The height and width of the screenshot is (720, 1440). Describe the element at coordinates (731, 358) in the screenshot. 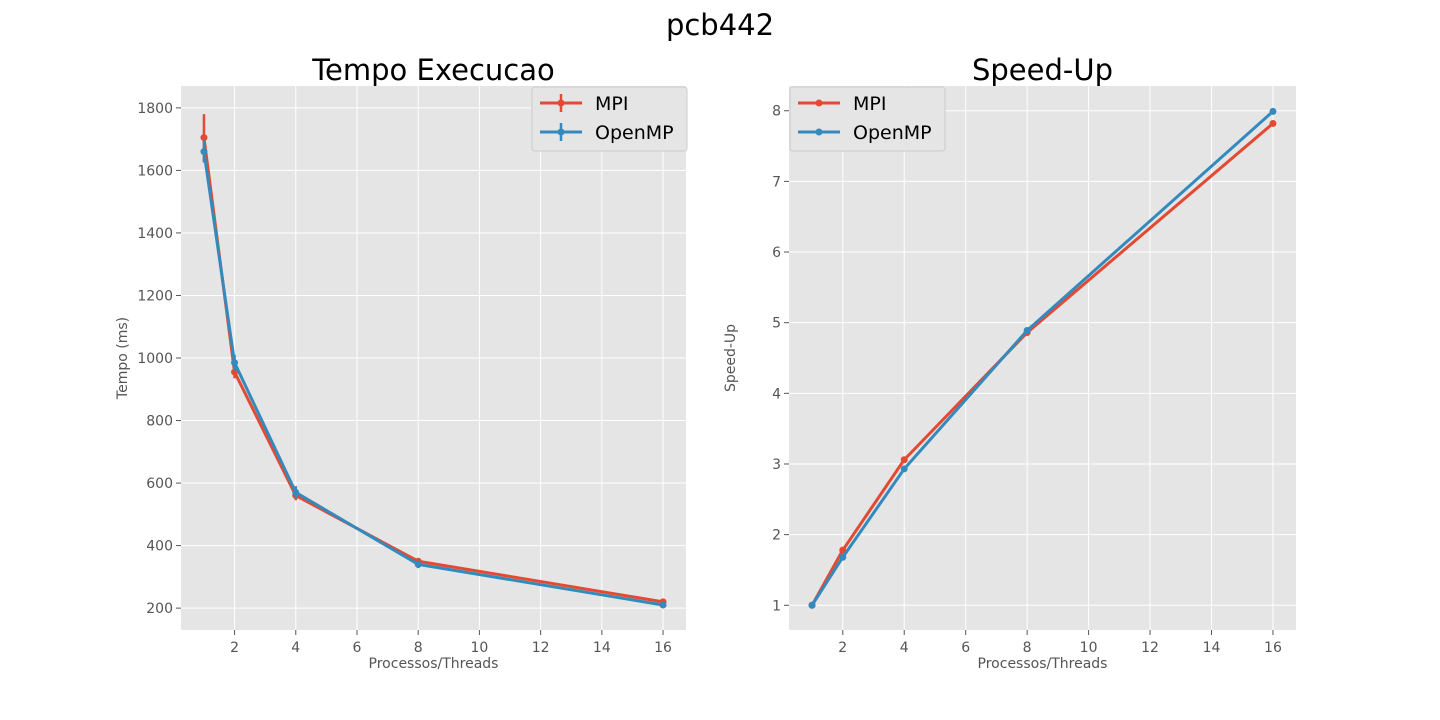

I see `chart2-y-axis-label: Speed-Up` at that location.